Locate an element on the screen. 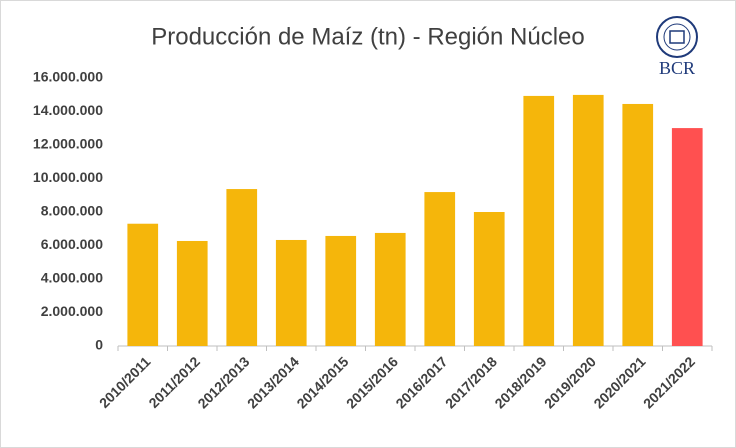 The image size is (736, 448). y-tick-label: 12.000.000 is located at coordinates (68, 144).